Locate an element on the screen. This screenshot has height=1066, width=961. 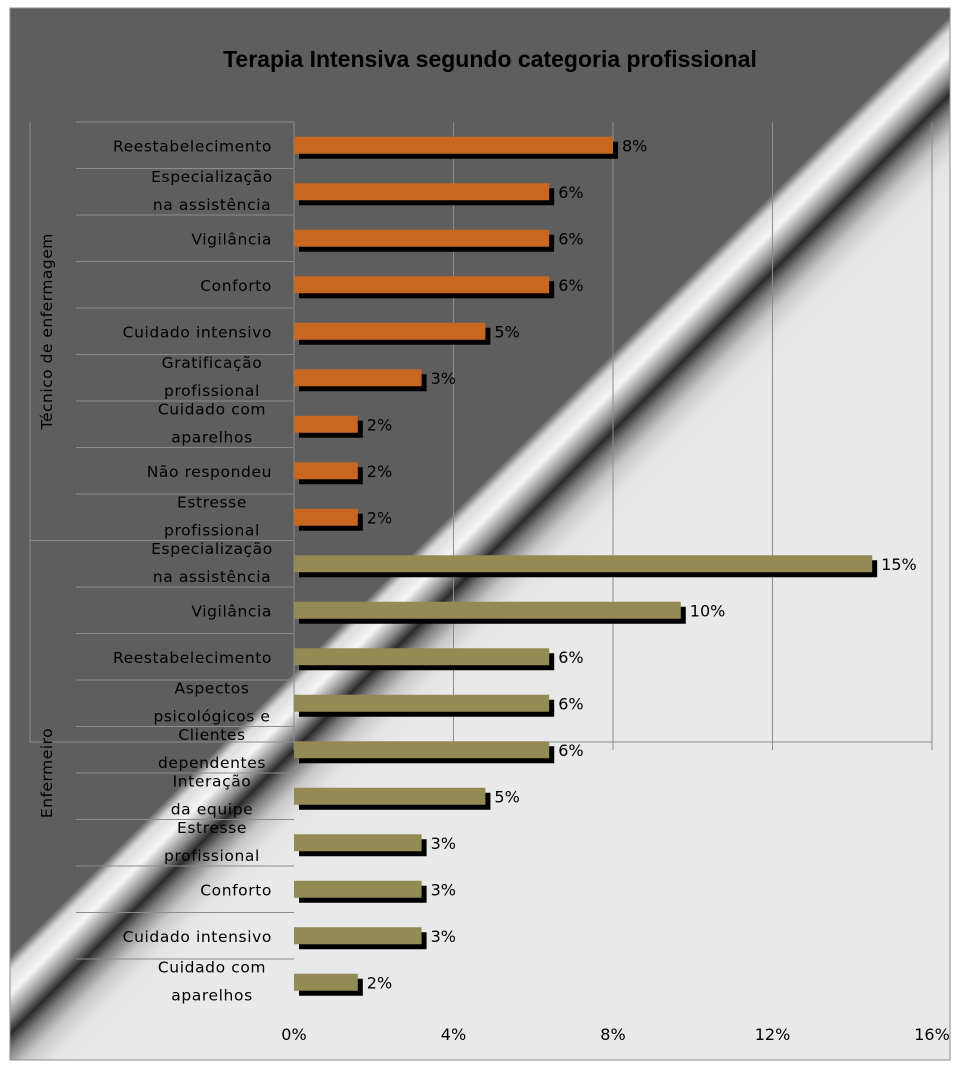
category-label: Gratificação profissional is located at coordinates (212, 377).